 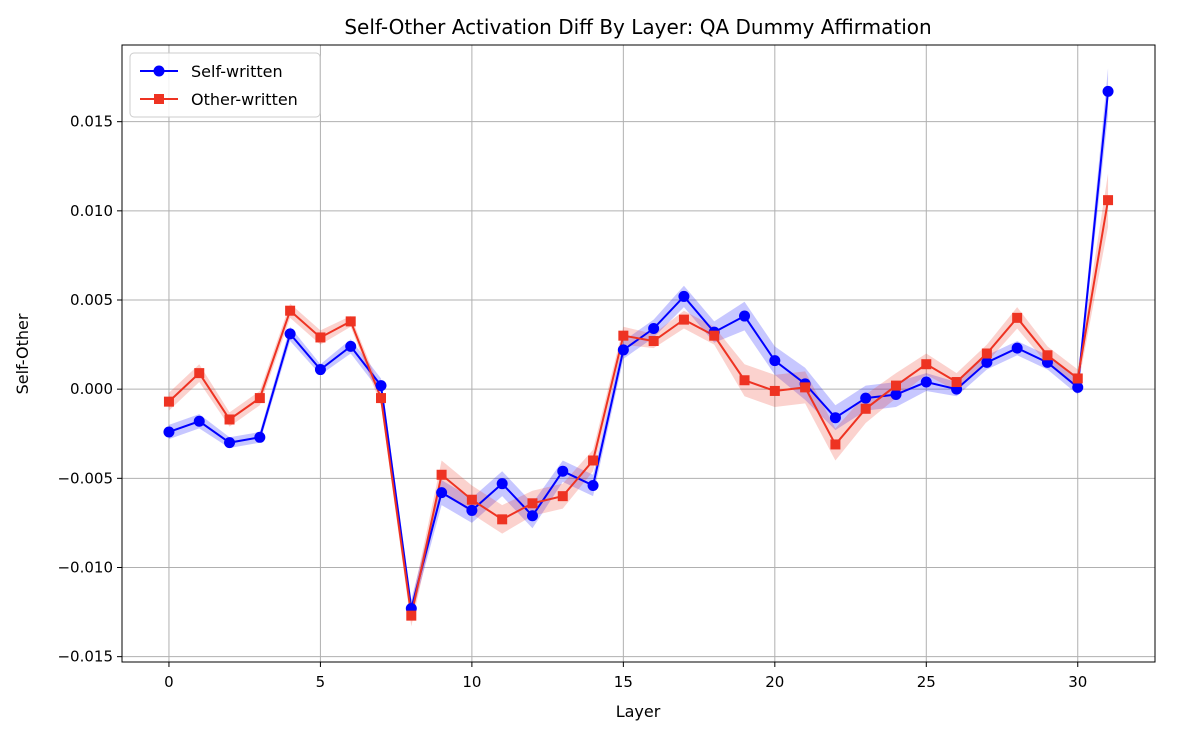 What do you see at coordinates (244, 99) in the screenshot?
I see `legend-label-other-written: Other-written` at bounding box center [244, 99].